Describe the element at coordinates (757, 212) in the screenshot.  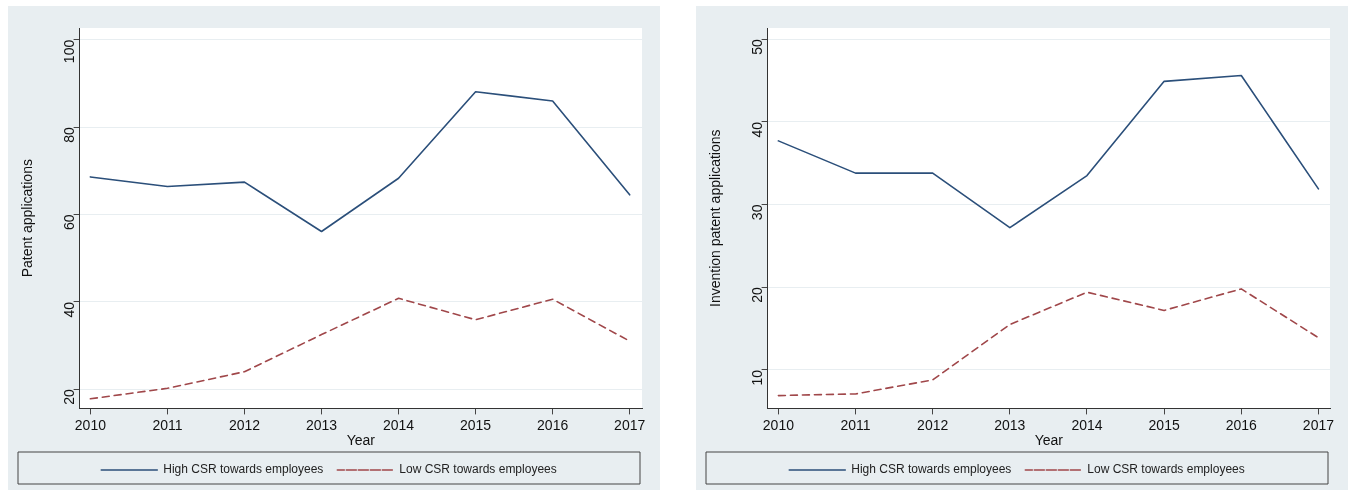
I see `y-tick-label: 30` at that location.